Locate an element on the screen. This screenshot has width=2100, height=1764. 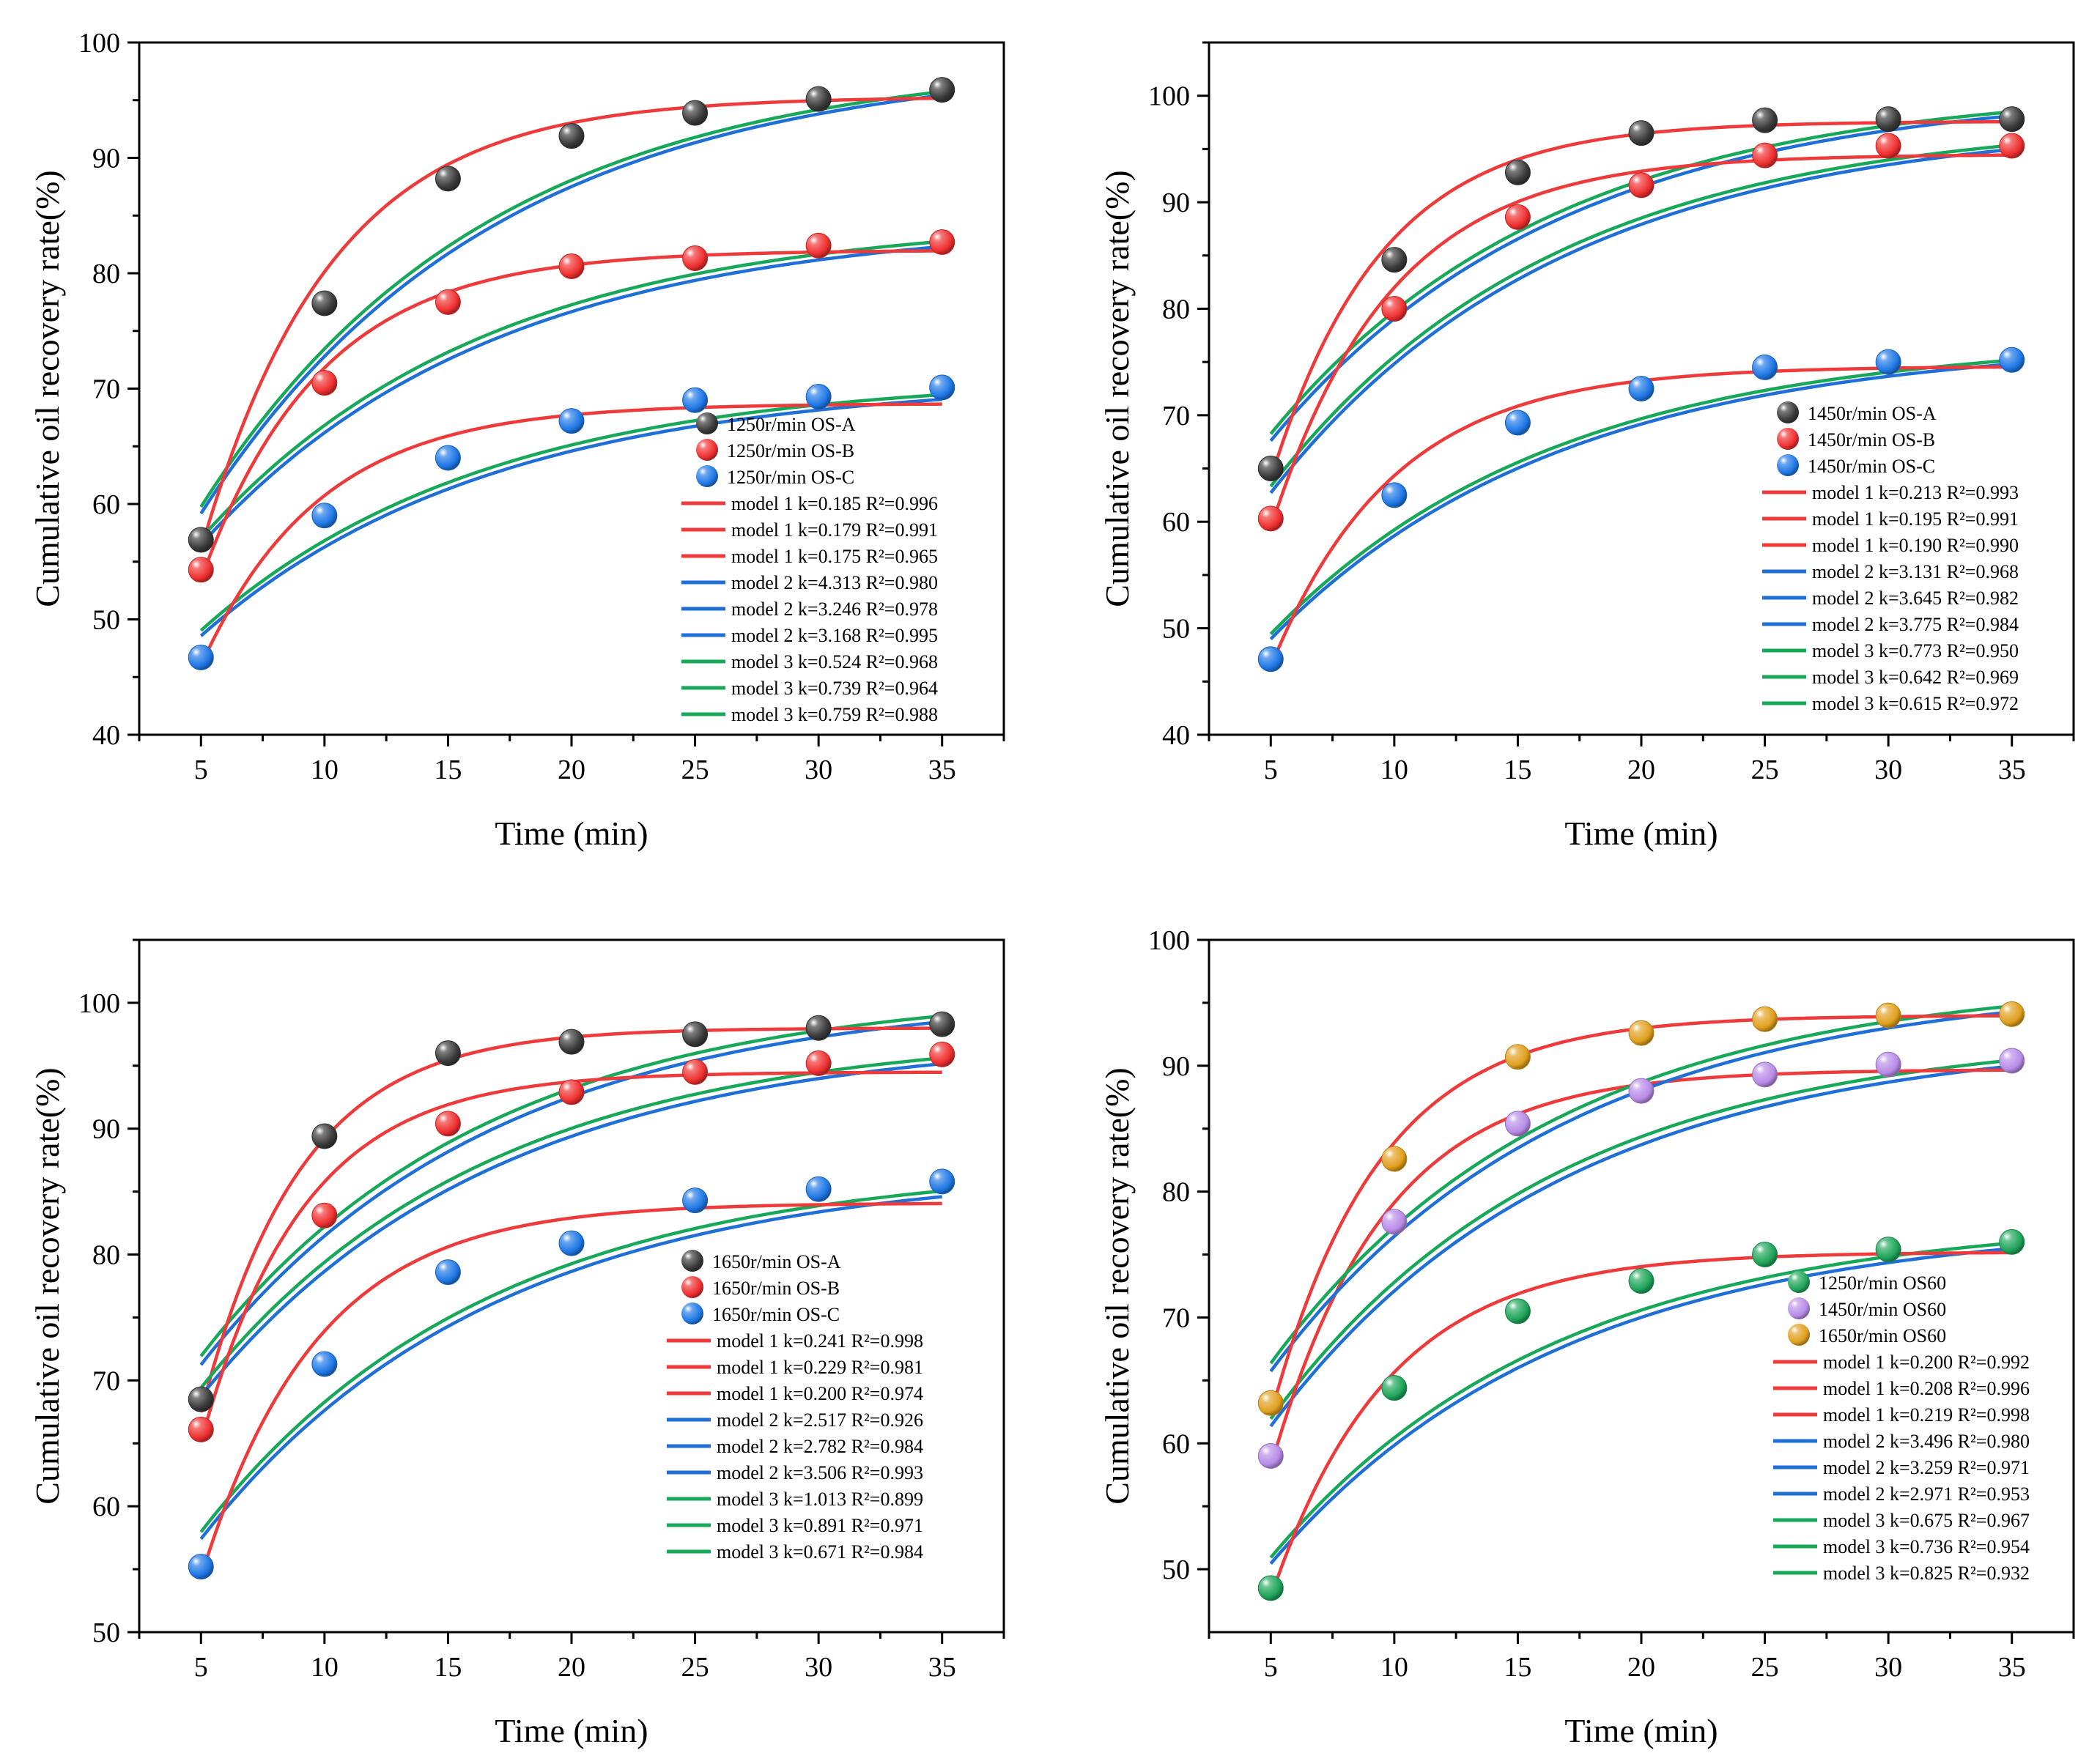
legend-series-label: 1250r/min OS-B is located at coordinates (791, 451).